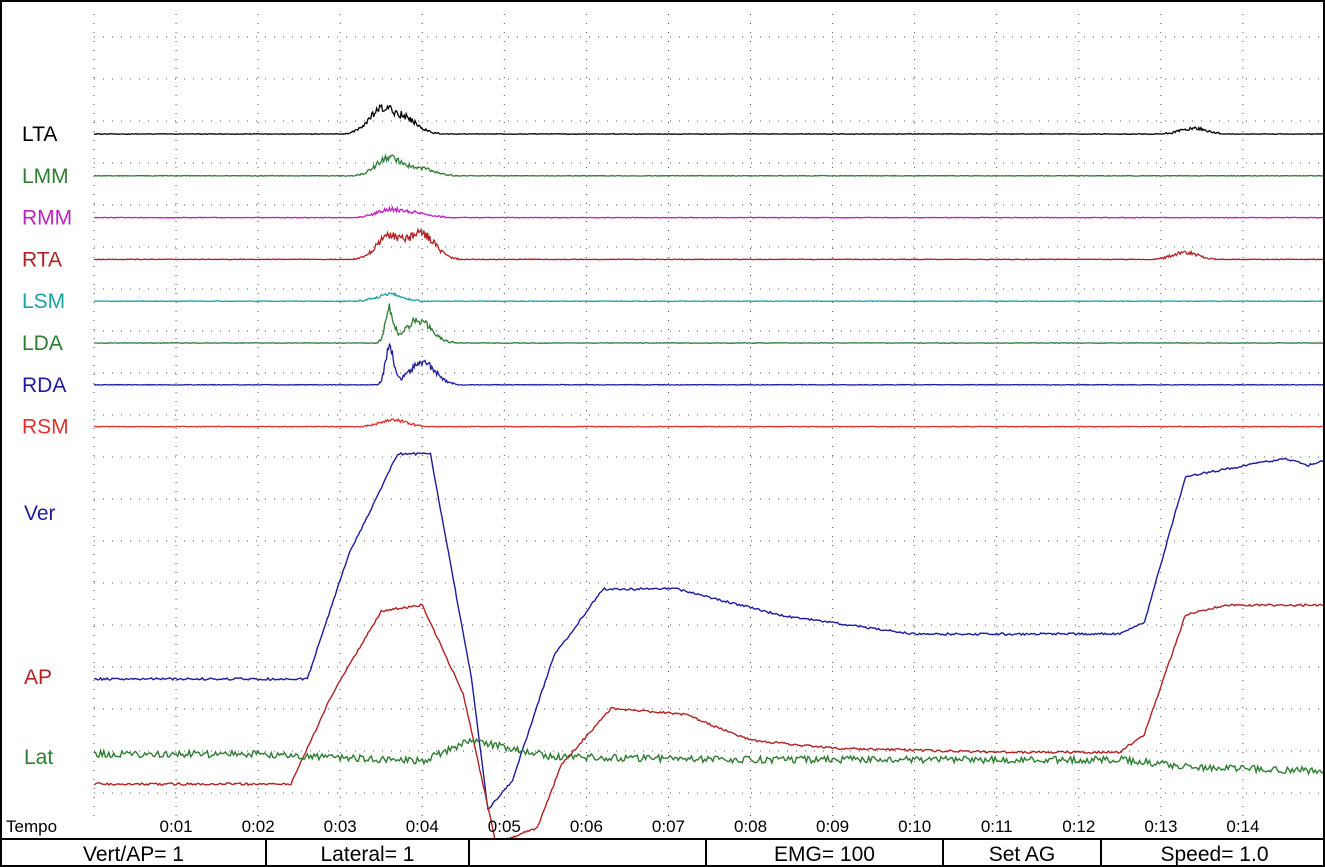 Image resolution: width=1325 pixels, height=867 pixels. Describe the element at coordinates (38, 677) in the screenshot. I see `channel-label-ap: AP` at that location.